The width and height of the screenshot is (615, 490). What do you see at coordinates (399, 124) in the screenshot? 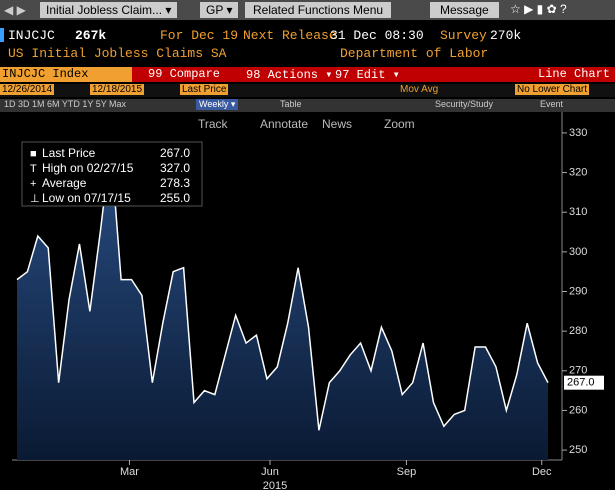
I see `chart-tool: Zoom` at bounding box center [399, 124].